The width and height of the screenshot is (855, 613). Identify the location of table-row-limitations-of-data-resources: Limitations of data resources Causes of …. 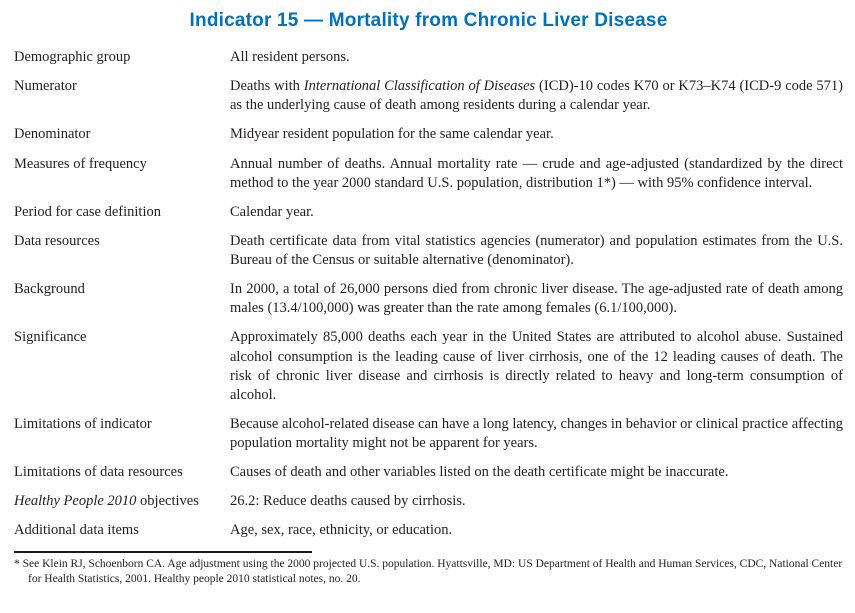
(428, 472).